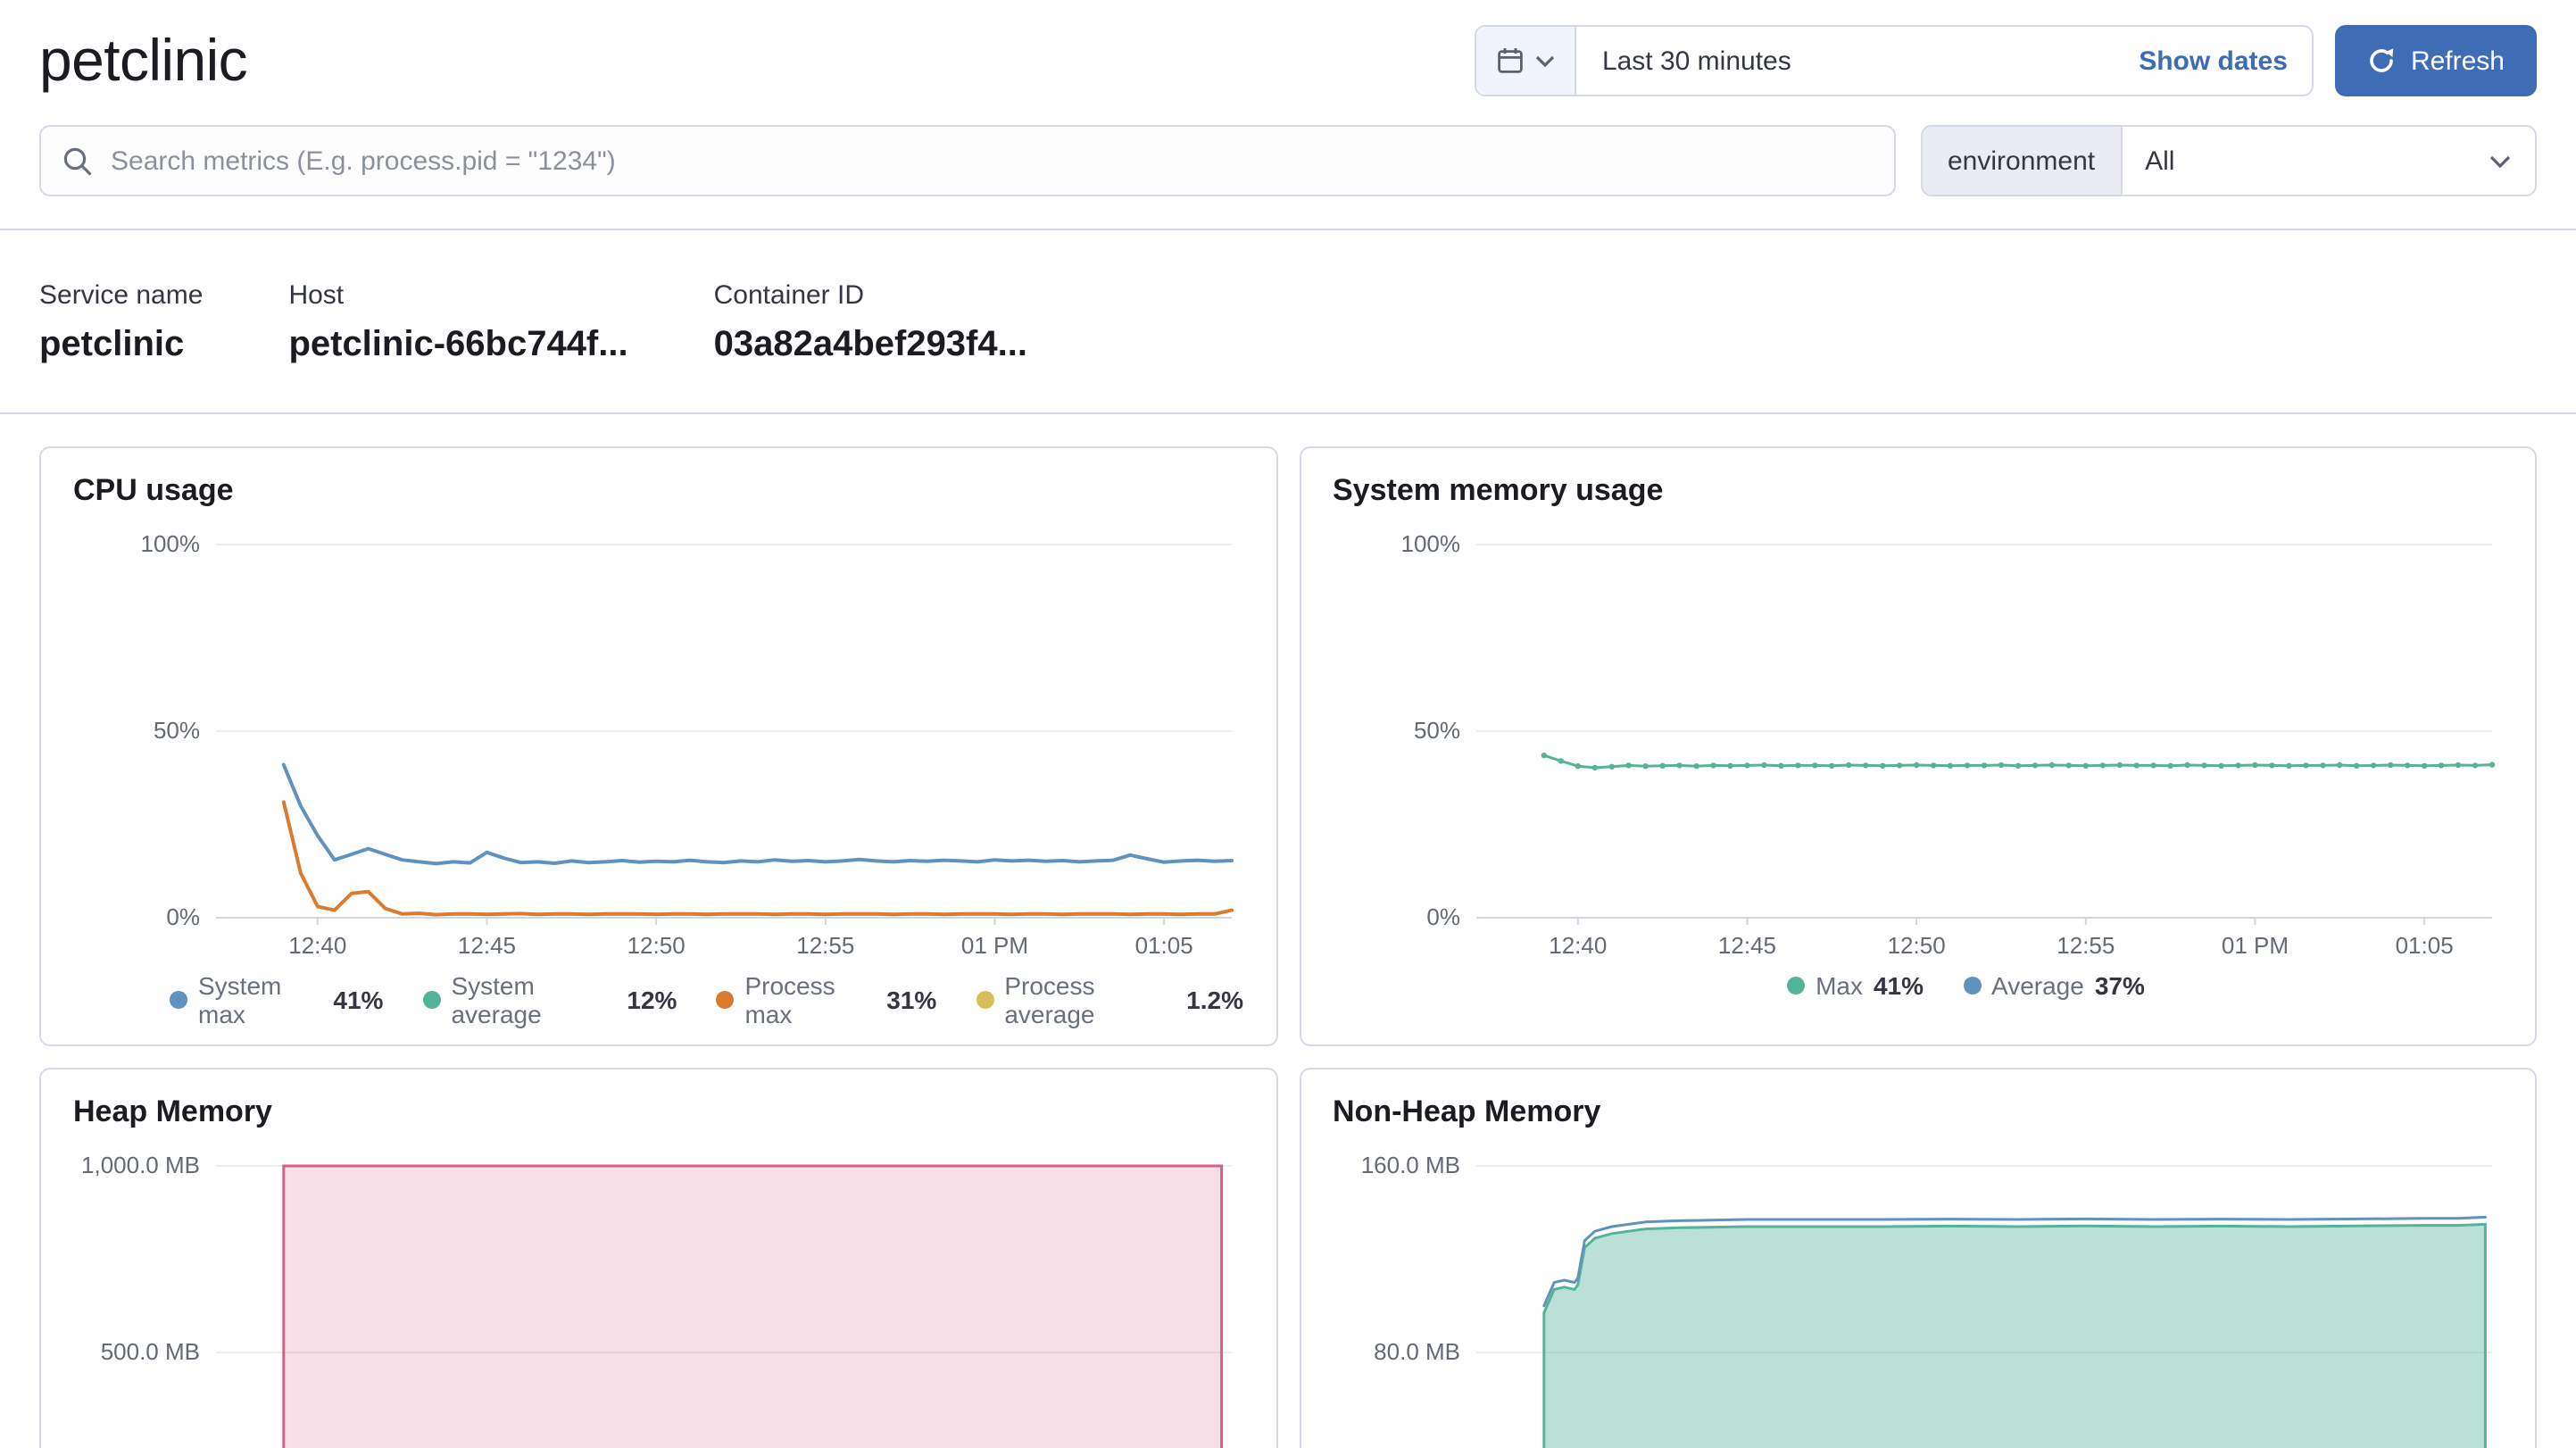 The width and height of the screenshot is (2576, 1448). Describe the element at coordinates (1410, 1165) in the screenshot. I see `y-tick-label: 160.0 MB` at that location.